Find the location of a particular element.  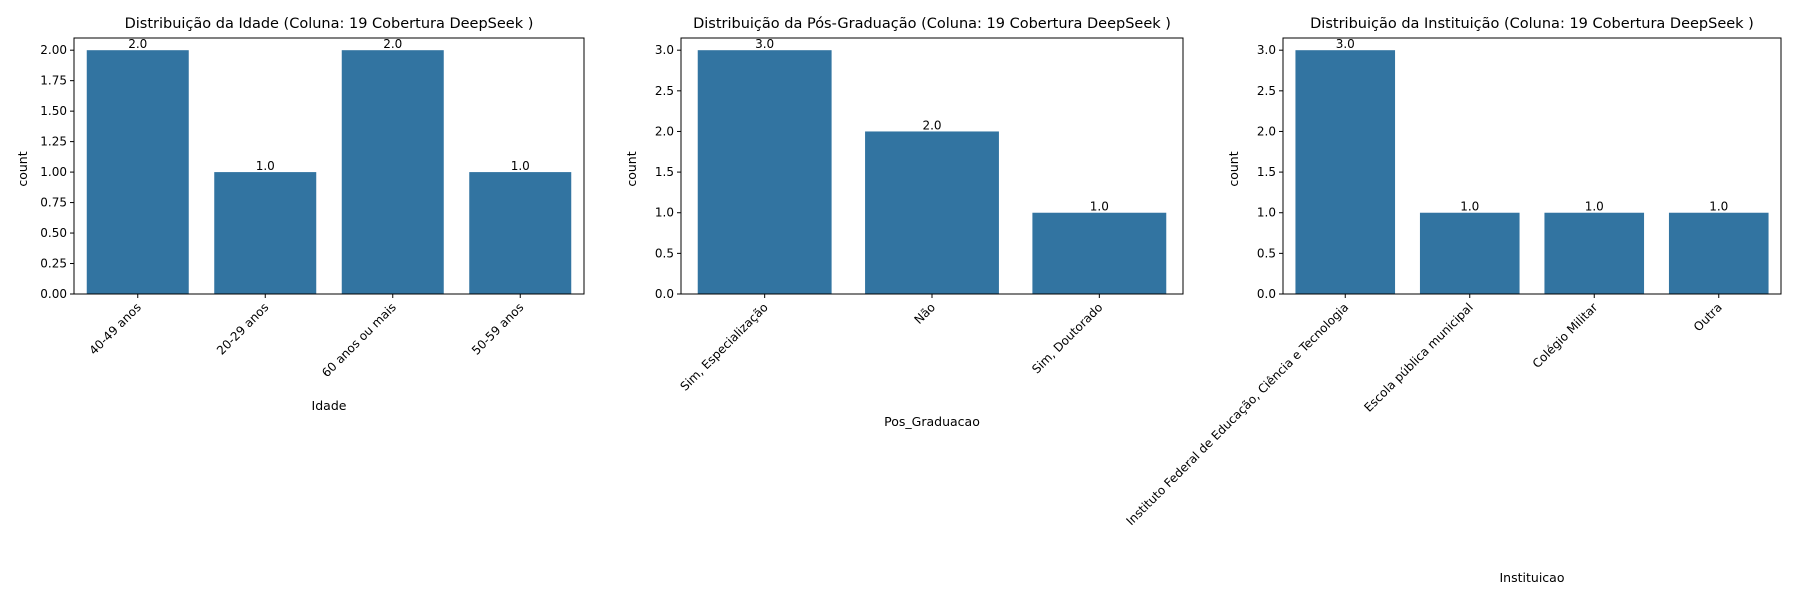

x-tick-label: Outra is located at coordinates (1708, 317).